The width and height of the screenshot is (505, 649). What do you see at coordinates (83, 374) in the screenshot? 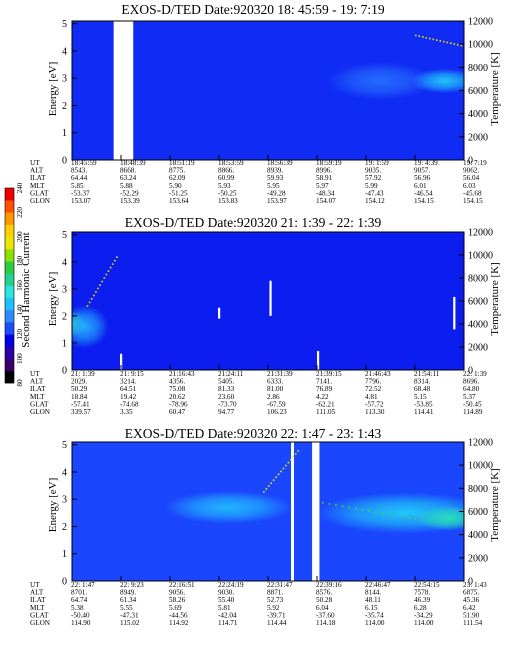
I see `ephemeris-value: 21: 1:39` at bounding box center [83, 374].